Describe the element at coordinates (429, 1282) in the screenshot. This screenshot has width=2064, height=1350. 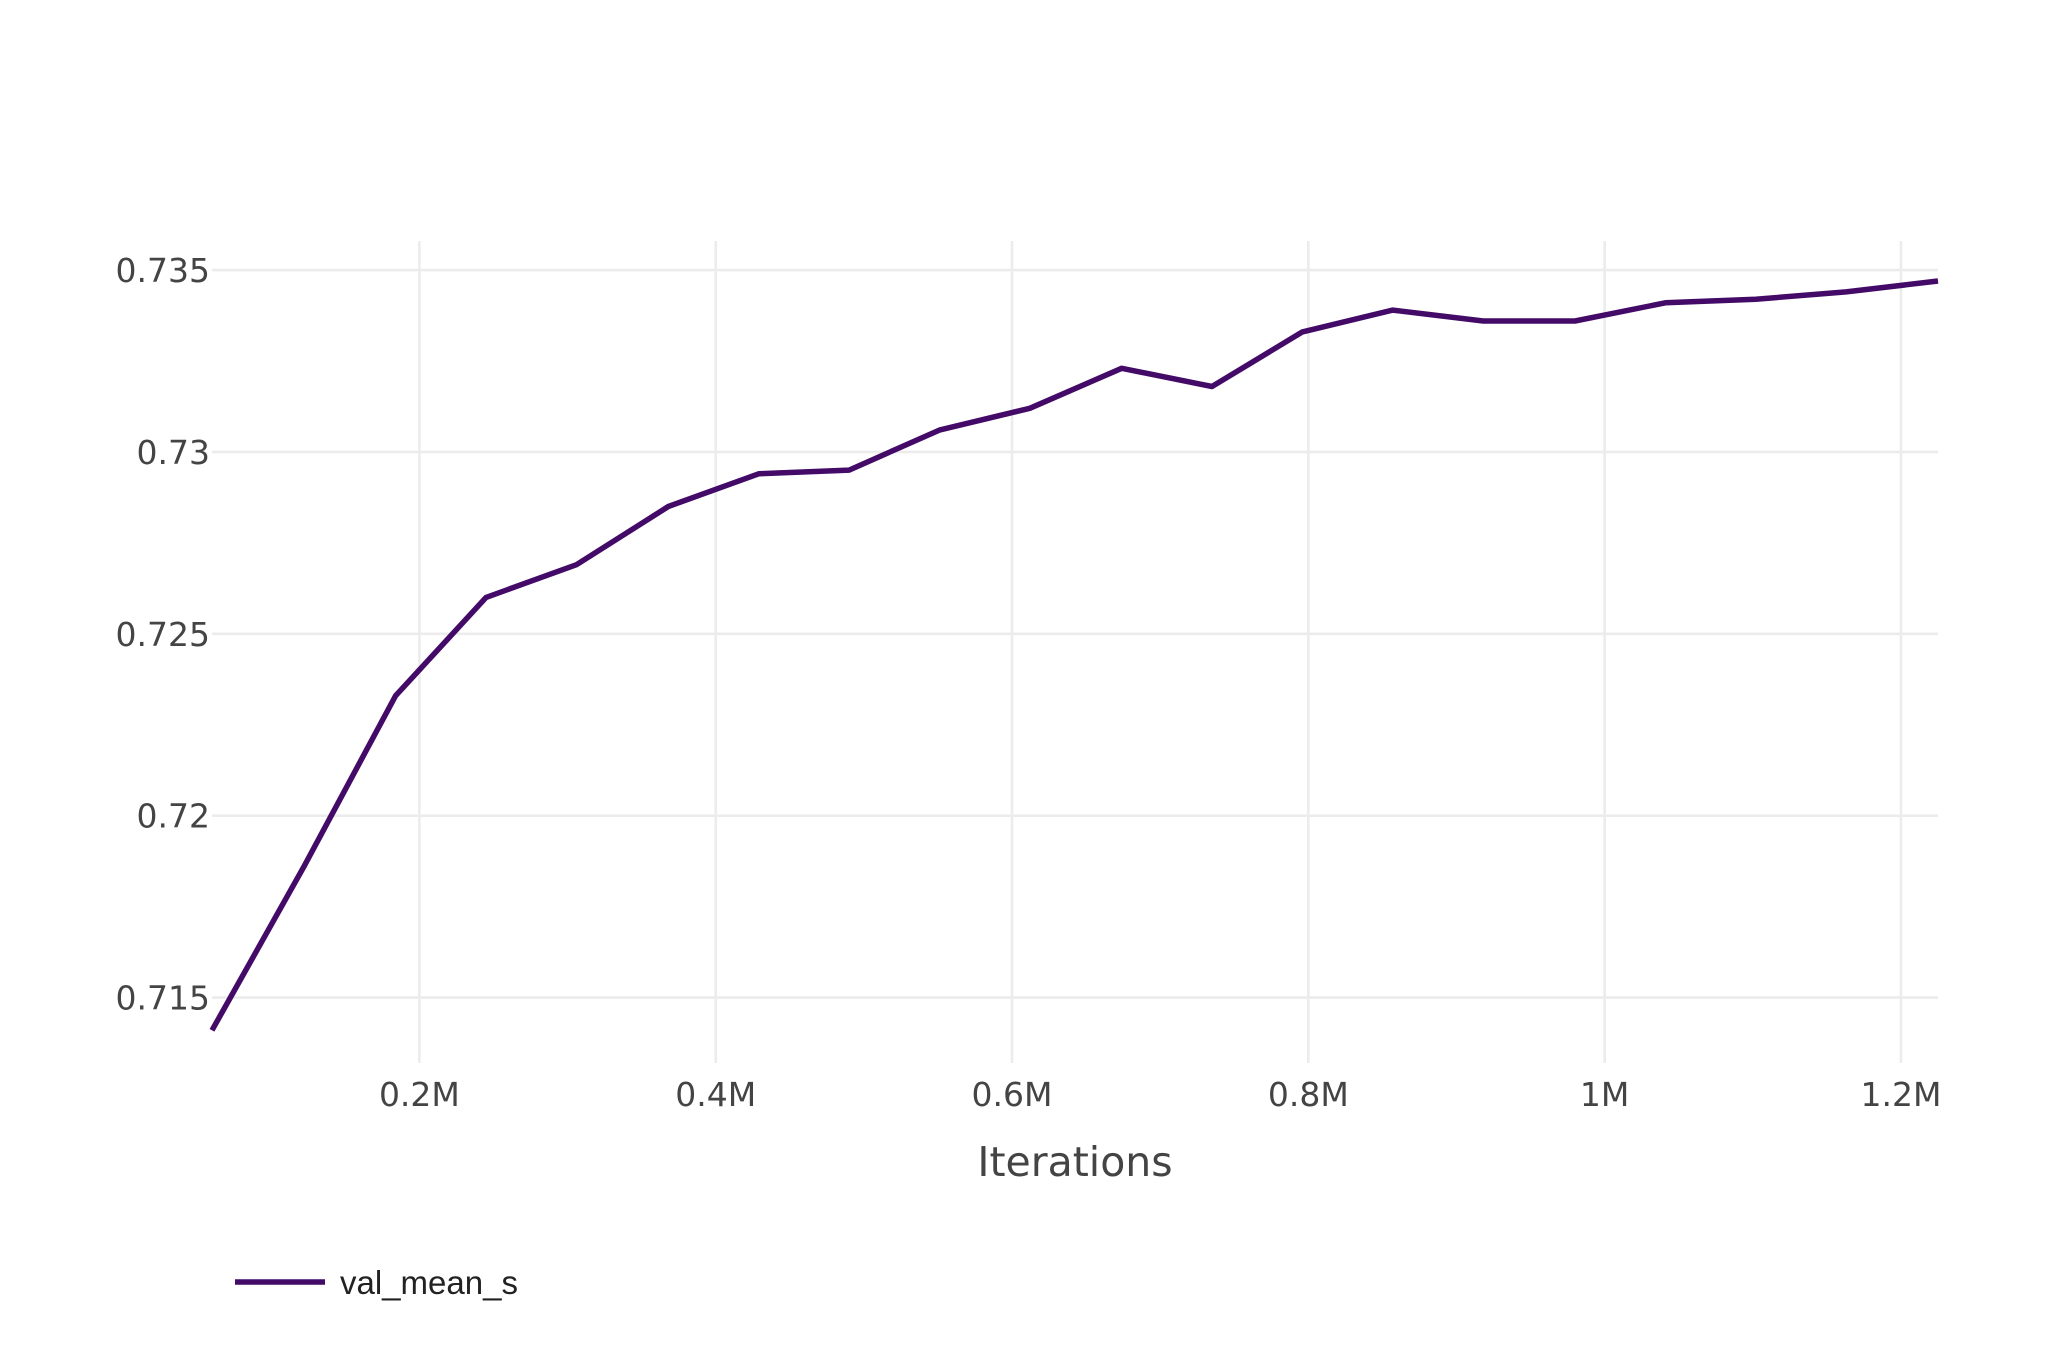
I see `legend-item-label: val_mean_s` at that location.